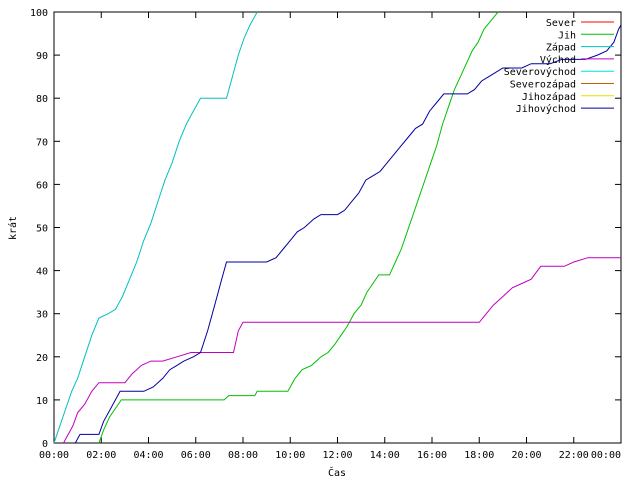  What do you see at coordinates (45, 444) in the screenshot?
I see `y-tick-label: 0` at bounding box center [45, 444].